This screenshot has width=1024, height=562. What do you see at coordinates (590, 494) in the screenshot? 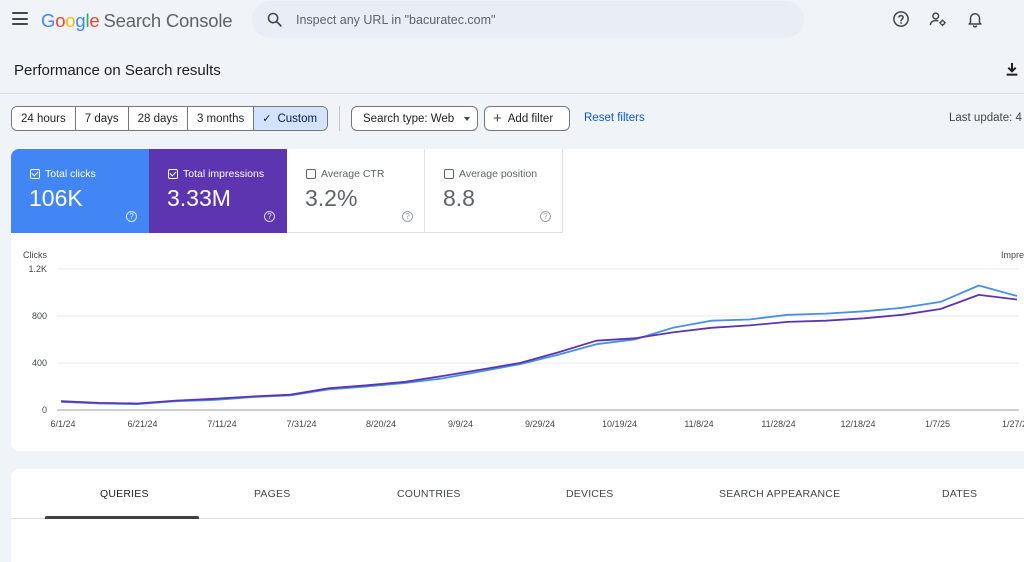
I see `tab-devices: DEVICES` at bounding box center [590, 494].